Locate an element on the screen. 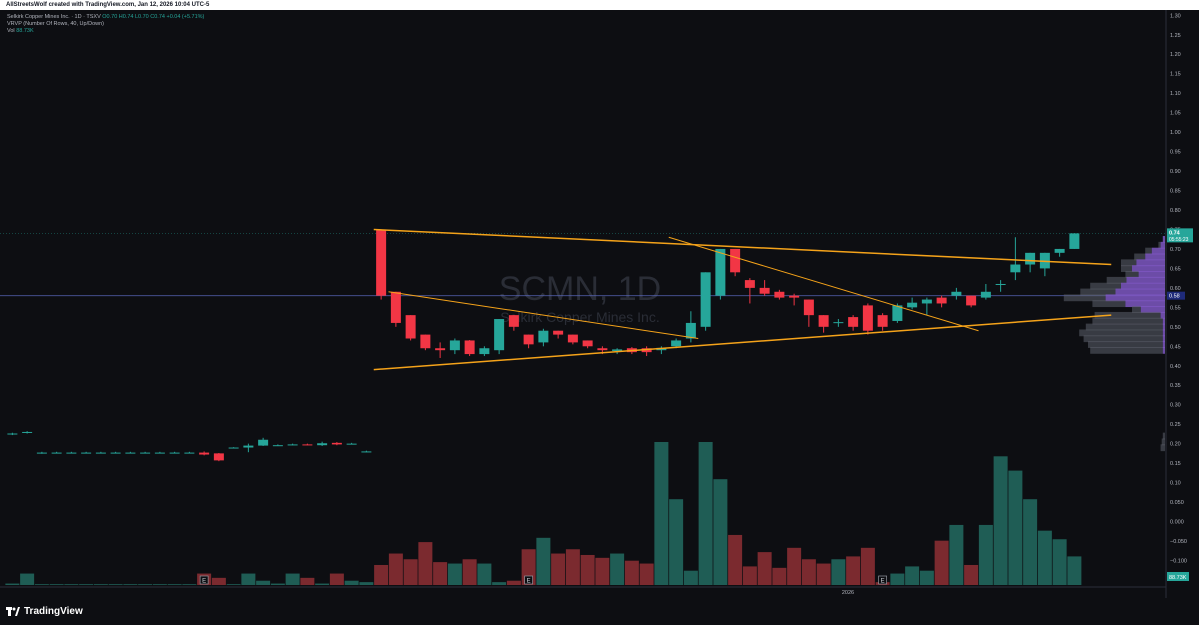 This screenshot has height=625, width=1199. price-tick-label: 0.70 is located at coordinates (1175, 250).